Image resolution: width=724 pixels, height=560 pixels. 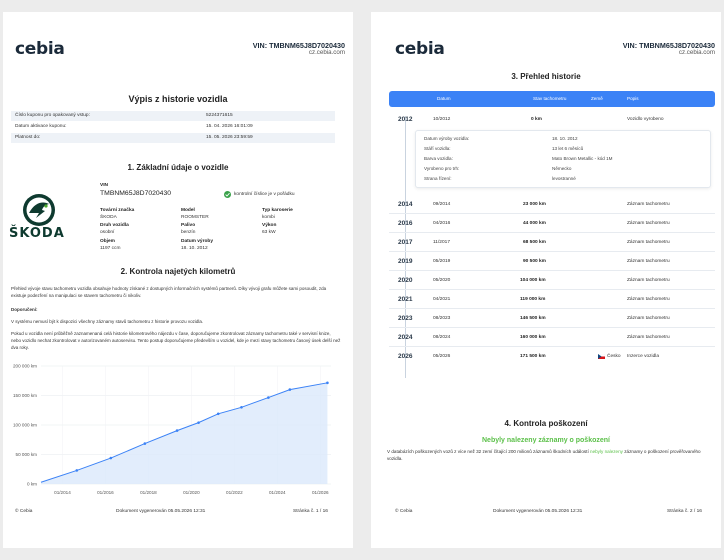 I want to click on detail-label: Objem, so click(x=107, y=241).